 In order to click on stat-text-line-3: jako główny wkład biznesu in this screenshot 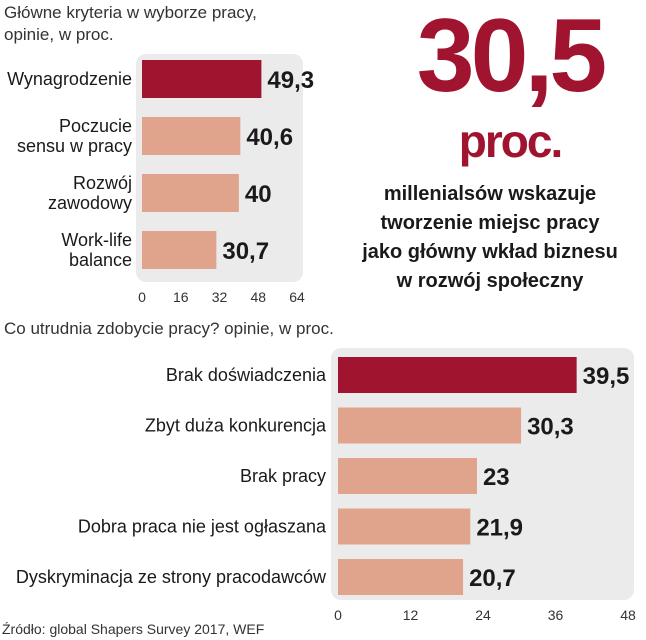, I will do `click(490, 252)`.